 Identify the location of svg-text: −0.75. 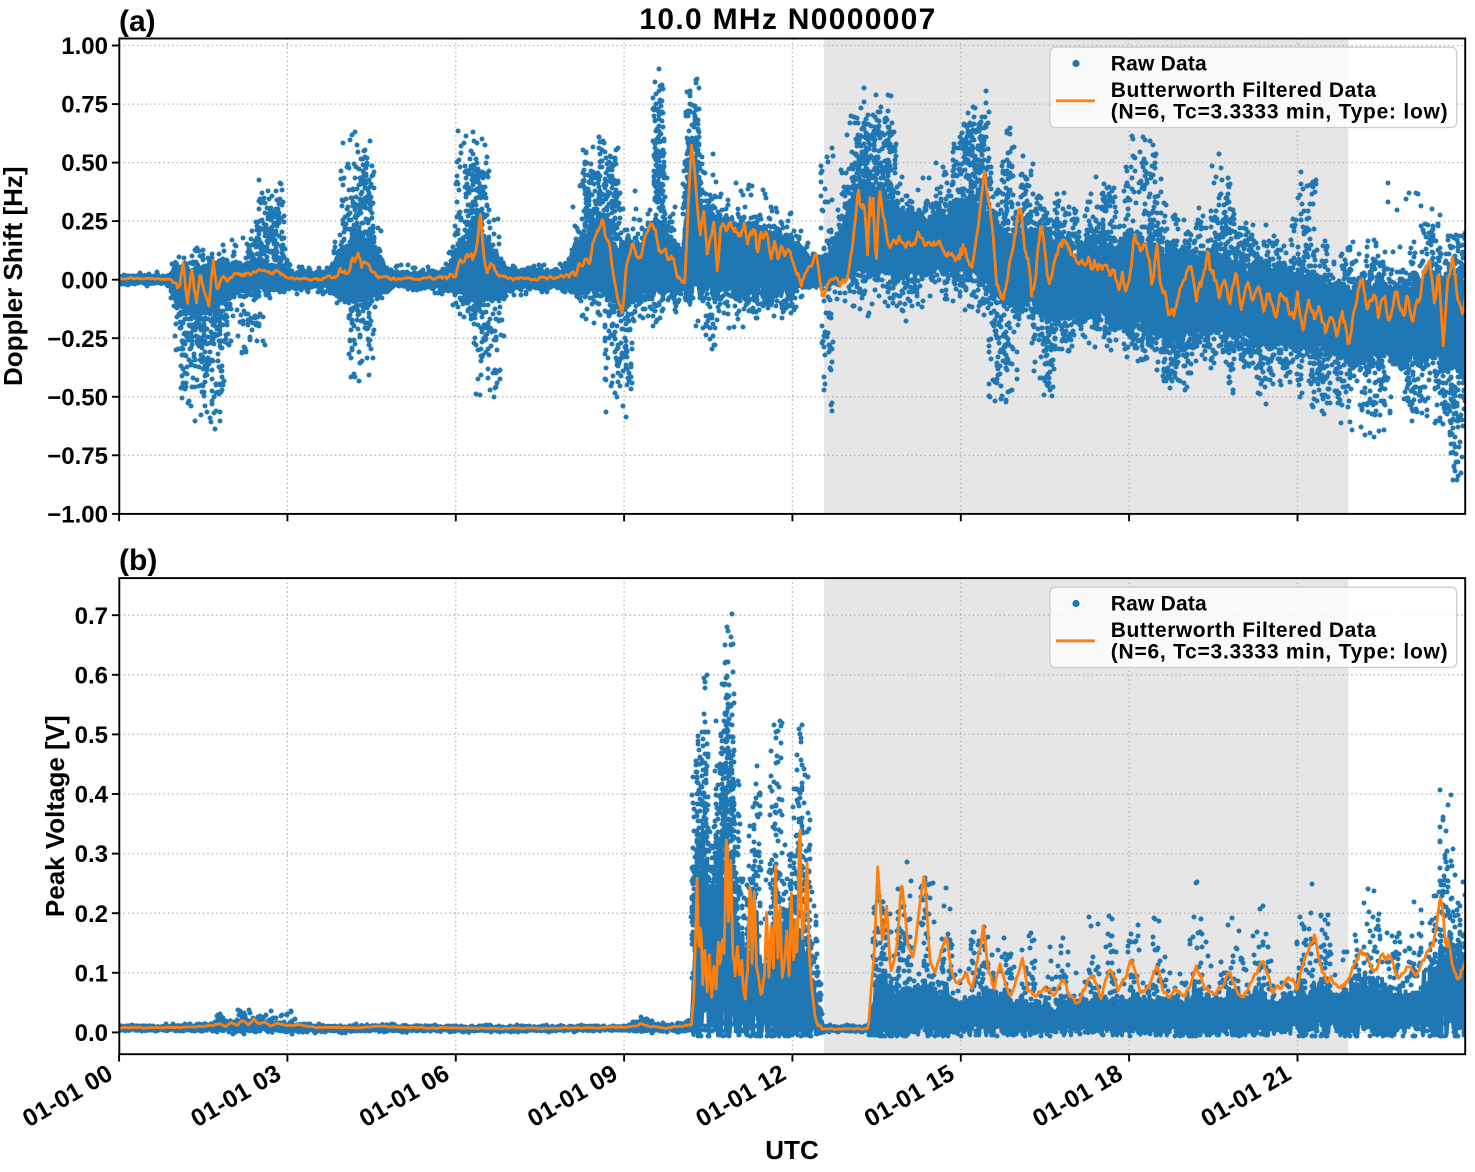
(77, 456).